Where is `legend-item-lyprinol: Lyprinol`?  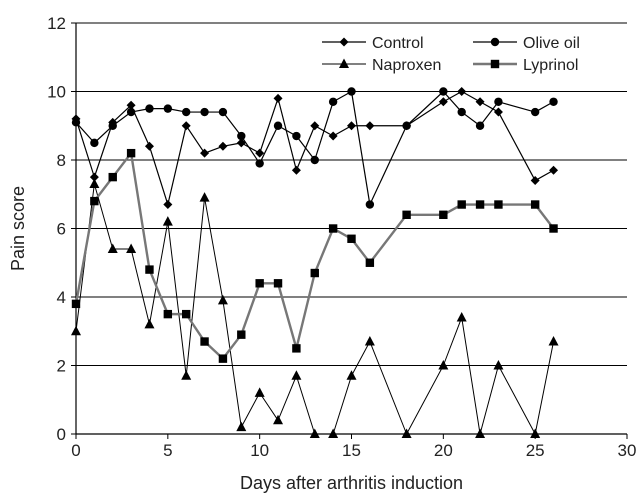
legend-item-lyprinol: Lyprinol is located at coordinates (525, 65).